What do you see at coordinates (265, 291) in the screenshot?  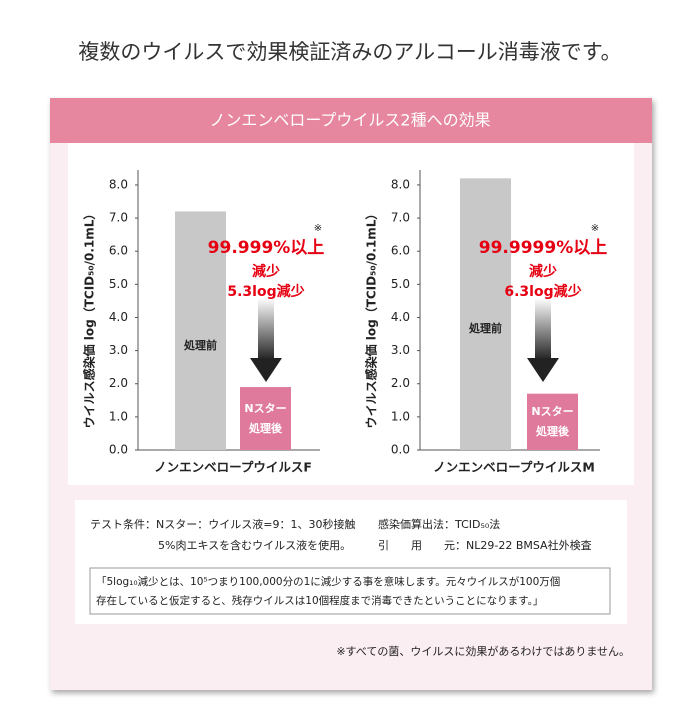 I see `annotation: 5.3log減少` at bounding box center [265, 291].